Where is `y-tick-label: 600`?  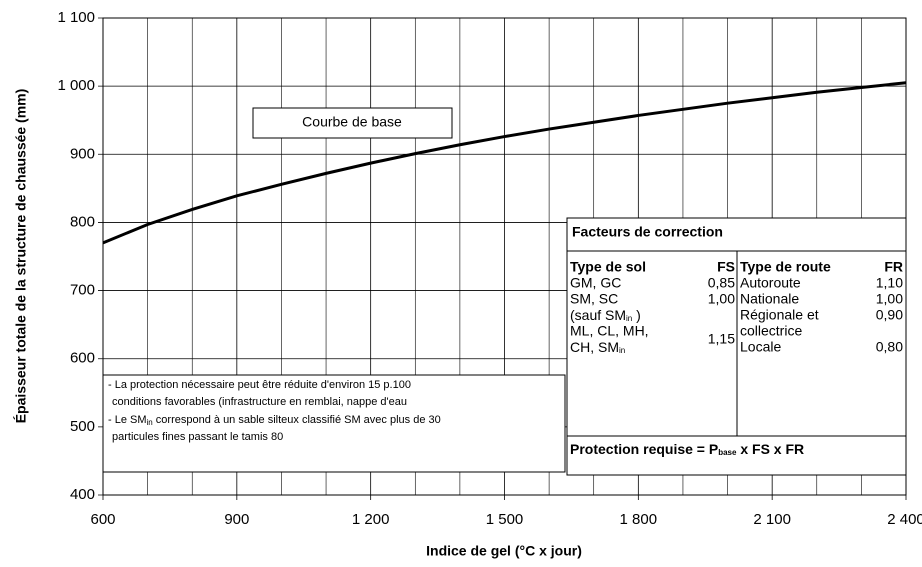
y-tick-label: 600 is located at coordinates (82, 358).